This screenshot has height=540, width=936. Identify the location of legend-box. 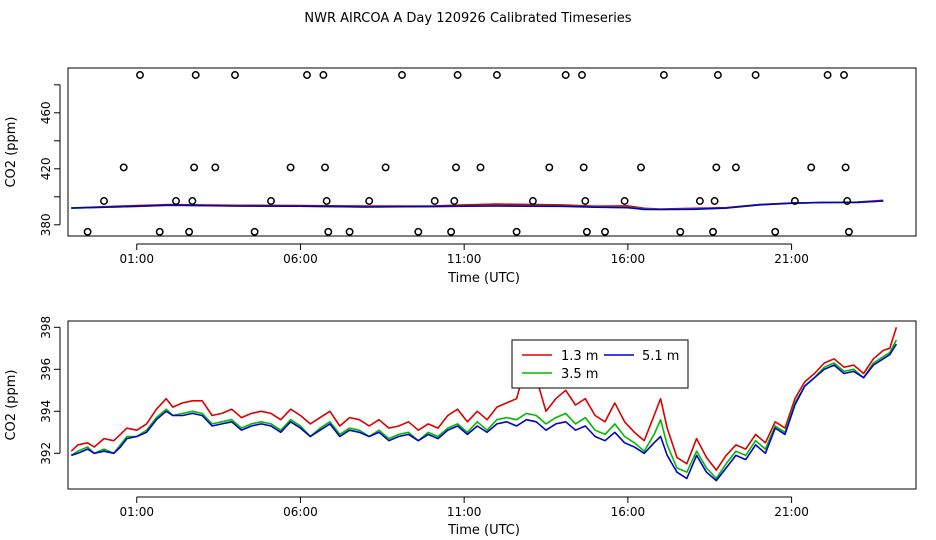
(600, 364).